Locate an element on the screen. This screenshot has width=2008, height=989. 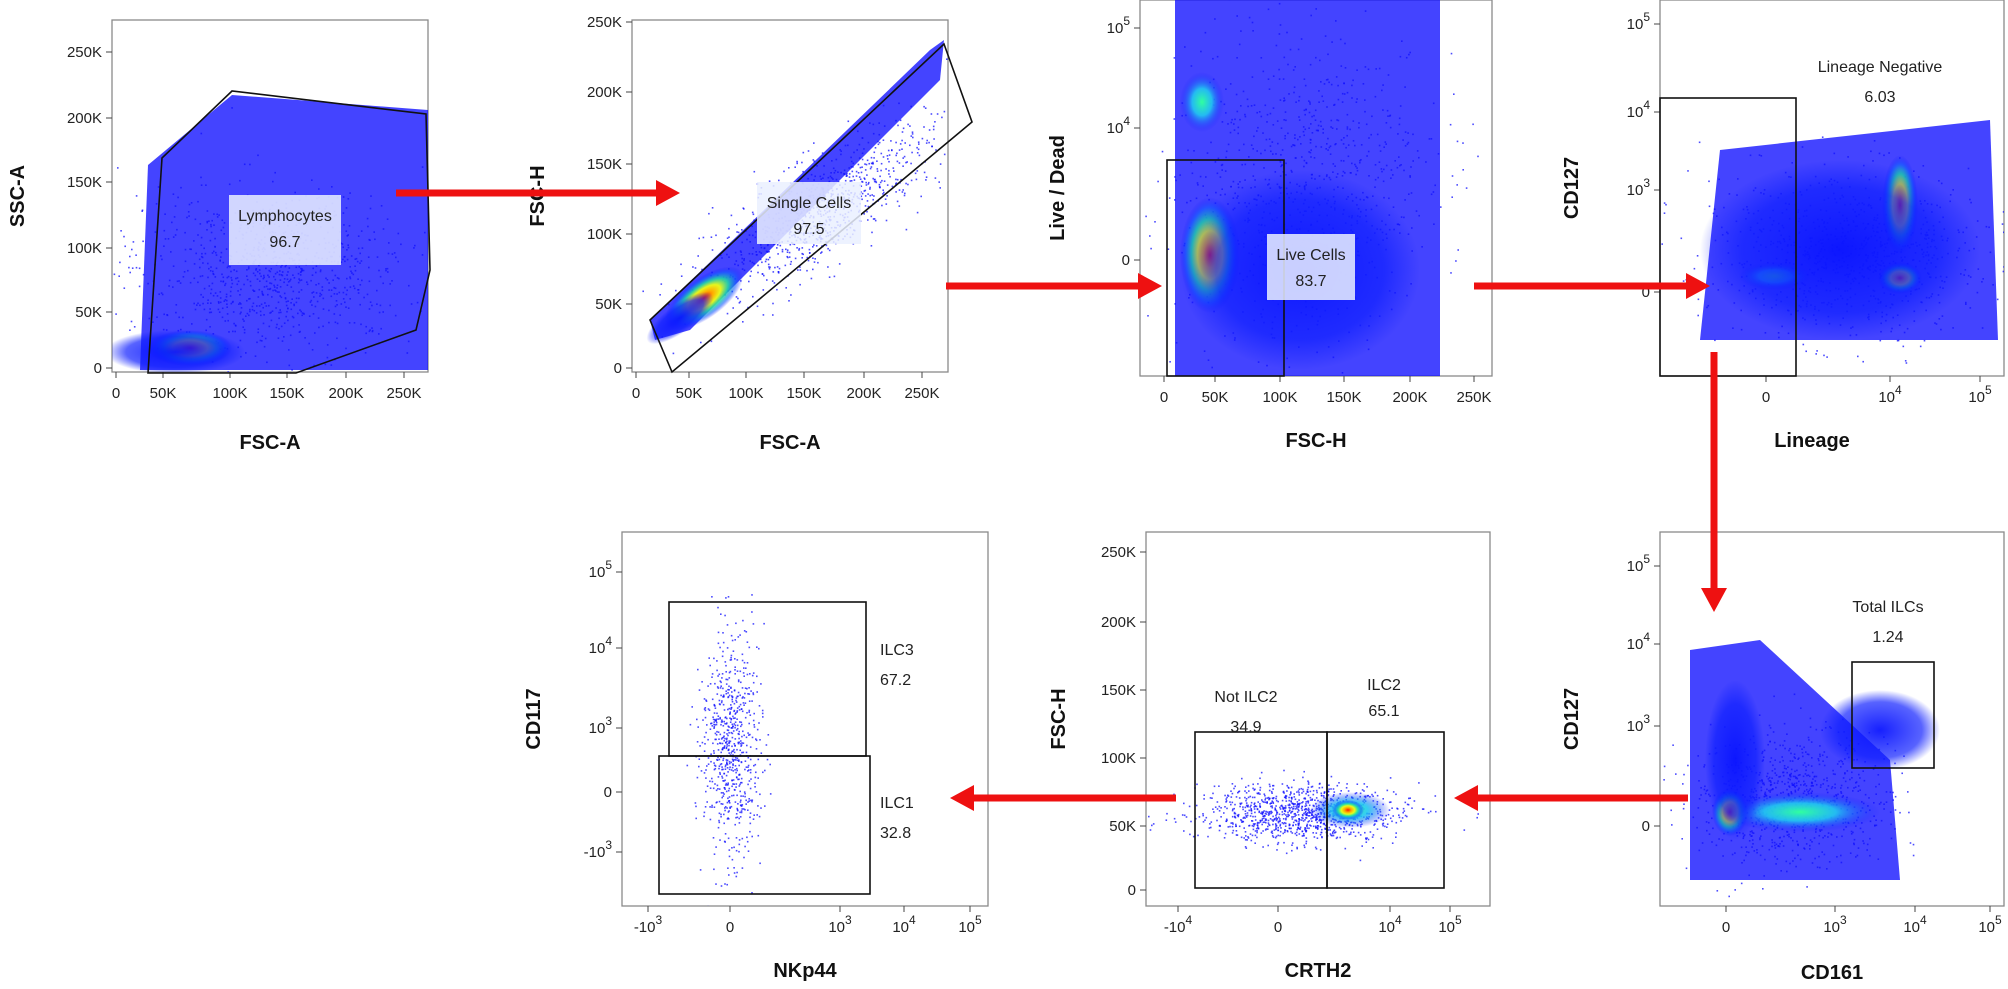
gate-name: Lineage Negative is located at coordinates (1880, 67).